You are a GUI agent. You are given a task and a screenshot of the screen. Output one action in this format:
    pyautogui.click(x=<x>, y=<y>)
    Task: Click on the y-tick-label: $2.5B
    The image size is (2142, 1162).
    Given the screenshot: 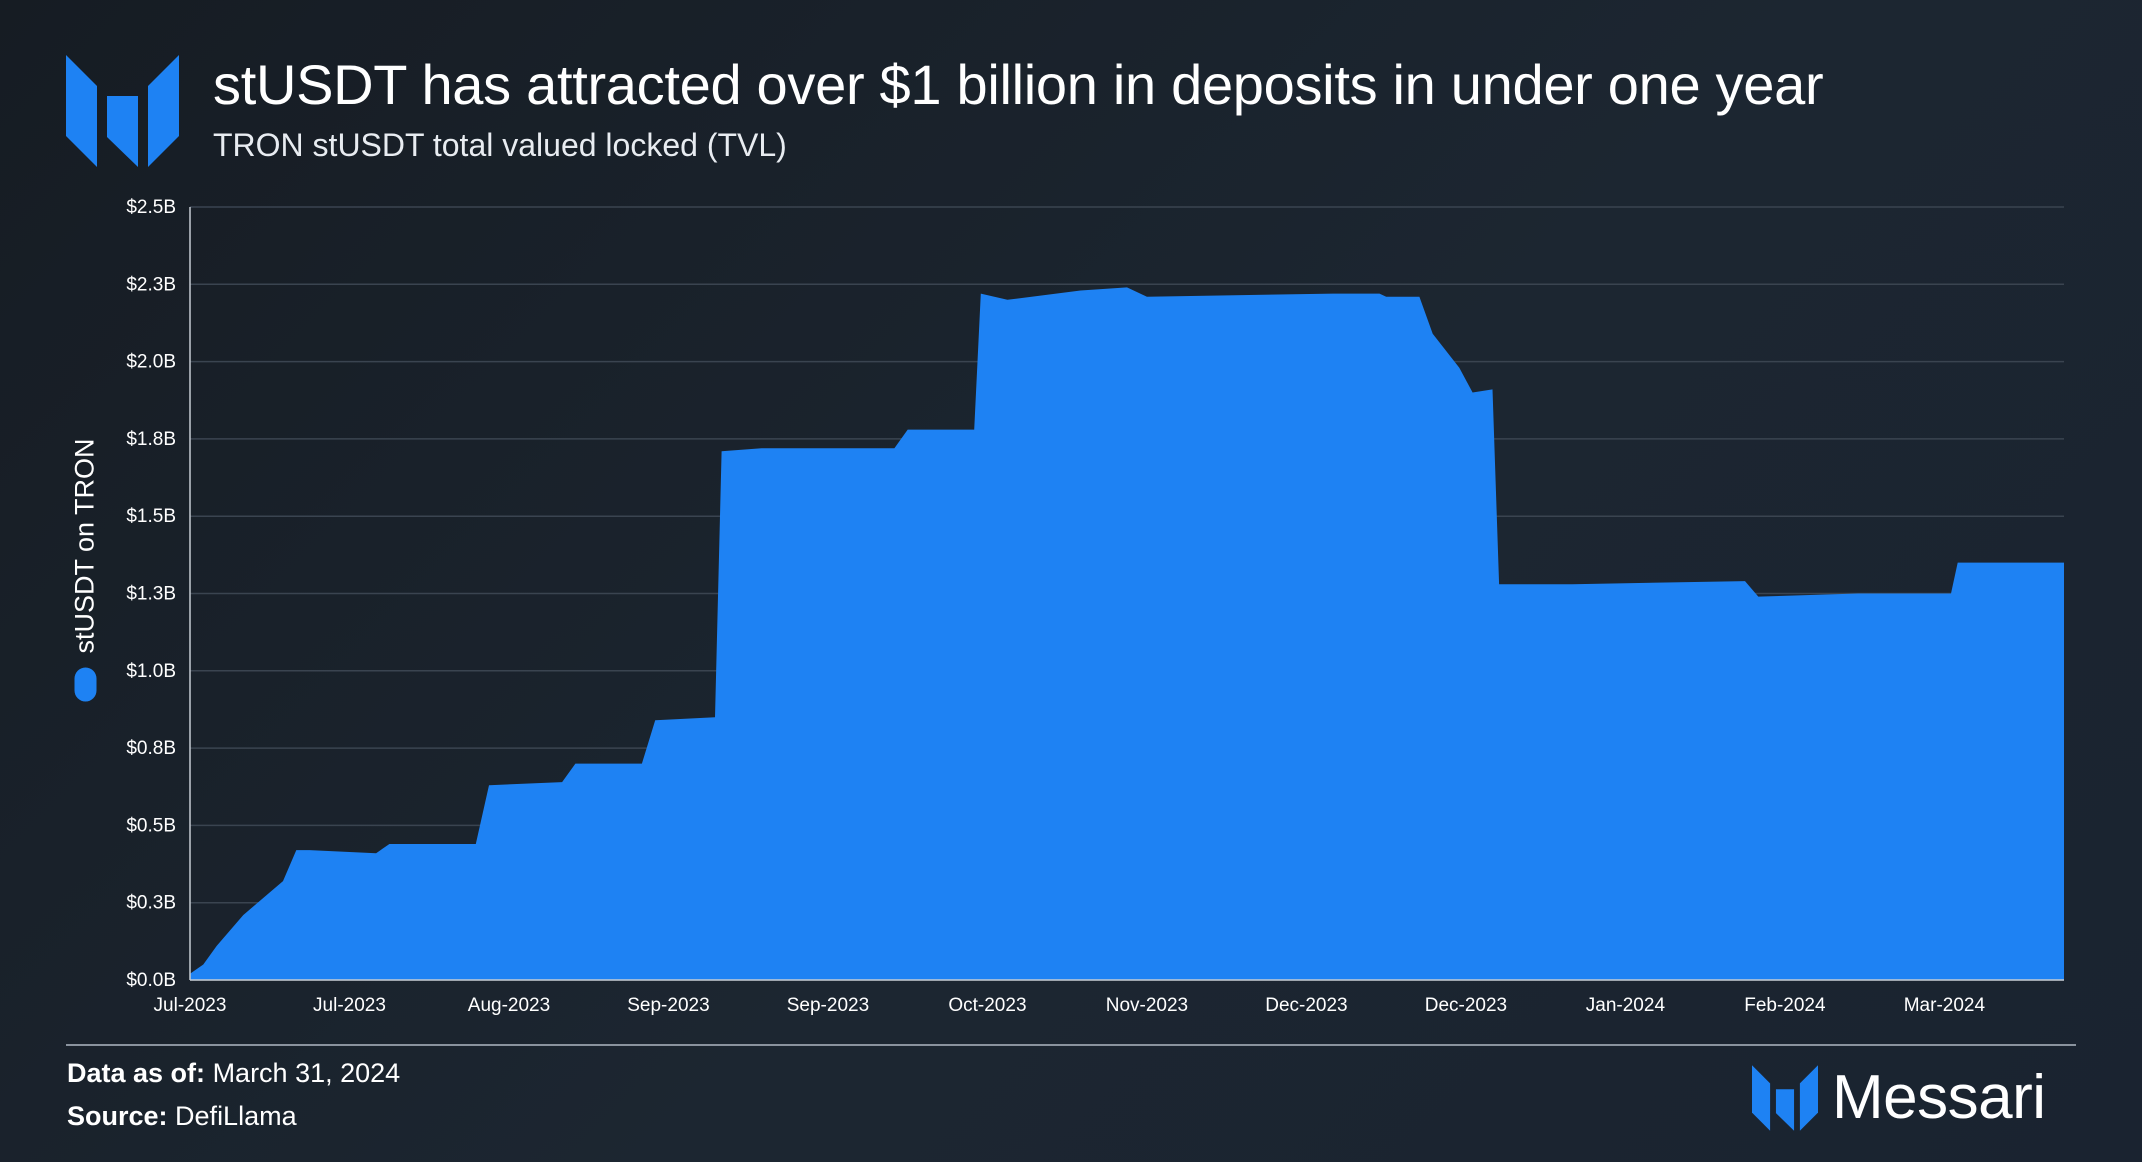 What is the action you would take?
    pyautogui.click(x=151, y=207)
    